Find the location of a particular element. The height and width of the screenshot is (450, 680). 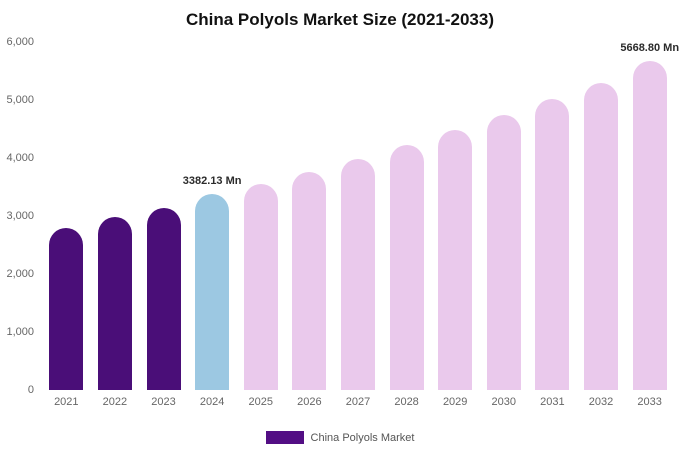

y-tick-label: 2,000 is located at coordinates (20, 274).